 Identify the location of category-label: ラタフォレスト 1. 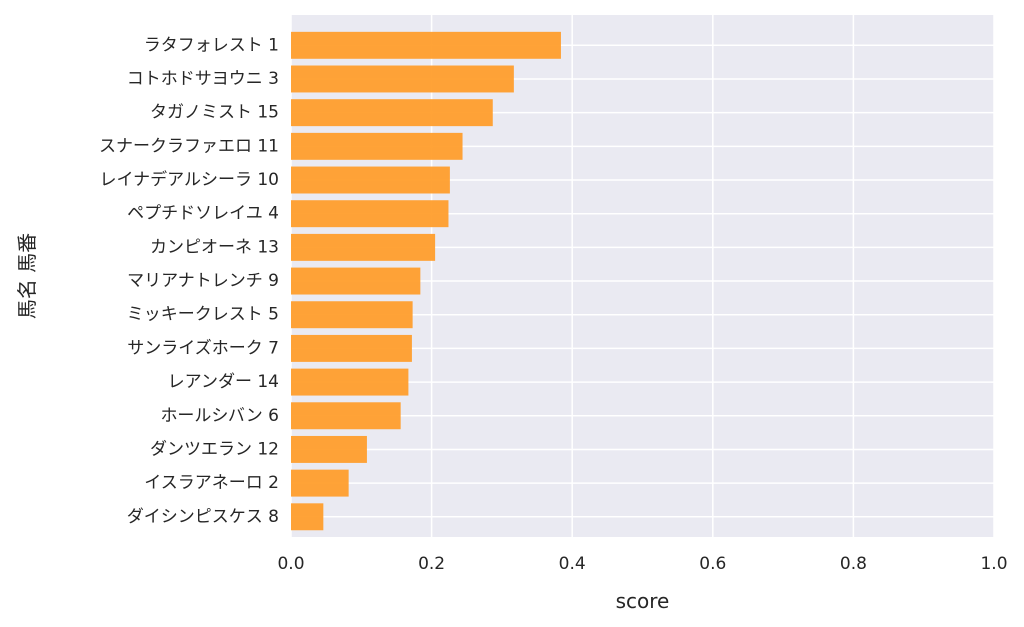
(211, 45).